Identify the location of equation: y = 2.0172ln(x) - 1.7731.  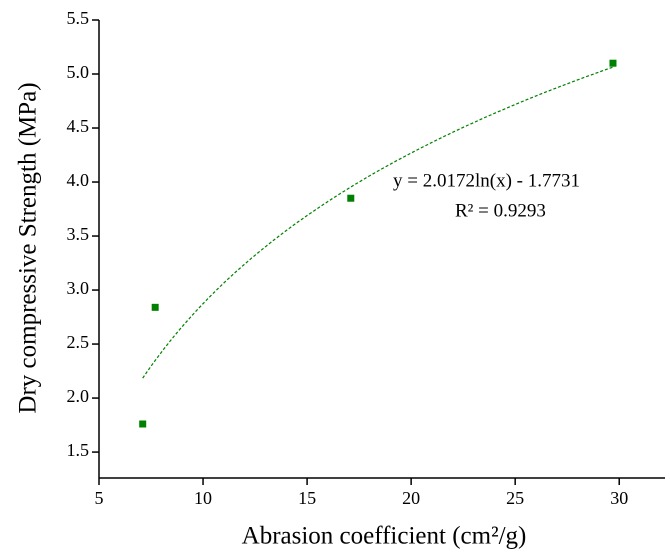
(486, 180).